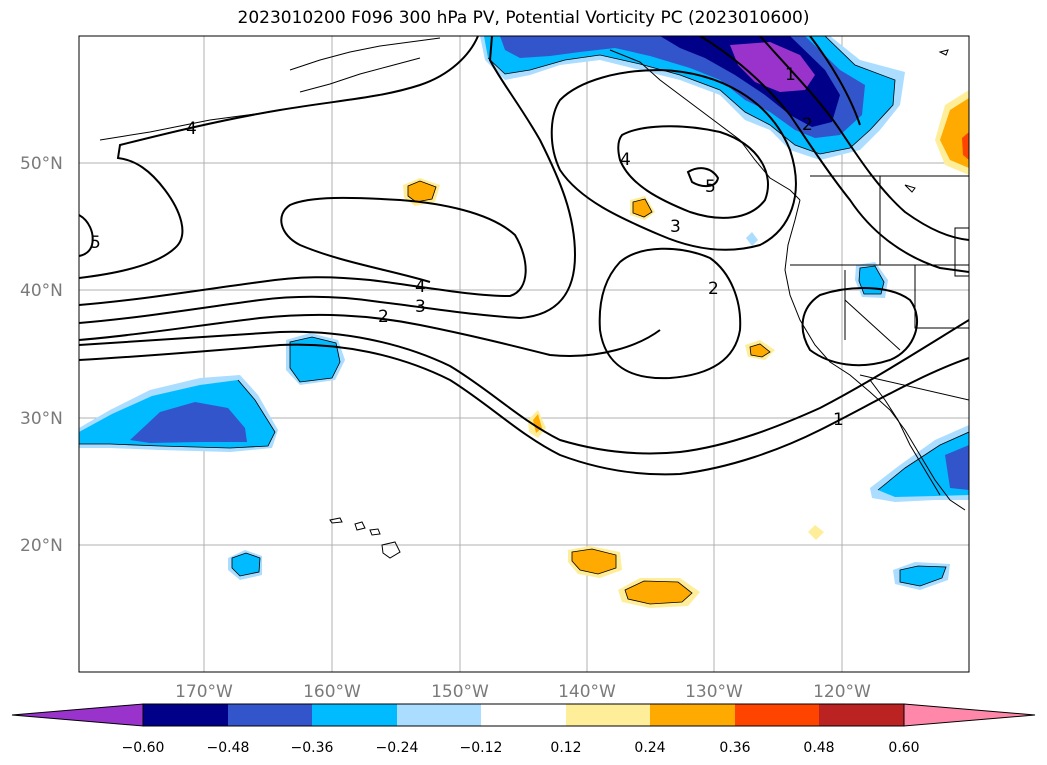 Image resolution: width=1047 pixels, height=765 pixels. I want to click on longitude-labels: 170°W 160°W 150°W 140°W 130°W 120°W, so click(523, 692).